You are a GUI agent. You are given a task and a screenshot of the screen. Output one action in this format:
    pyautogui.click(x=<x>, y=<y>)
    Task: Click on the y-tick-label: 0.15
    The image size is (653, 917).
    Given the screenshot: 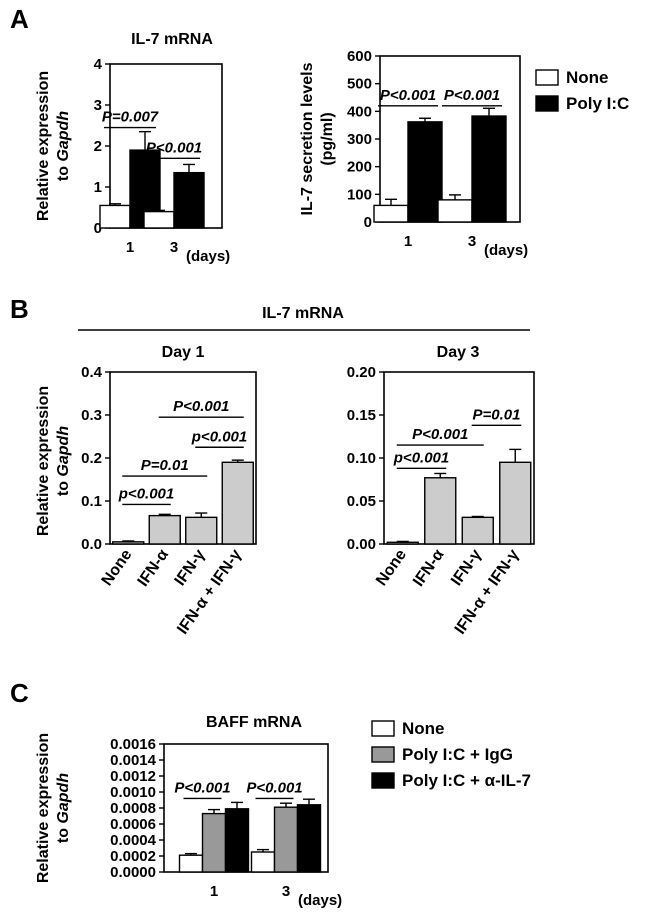 What is the action you would take?
    pyautogui.click(x=361, y=415)
    